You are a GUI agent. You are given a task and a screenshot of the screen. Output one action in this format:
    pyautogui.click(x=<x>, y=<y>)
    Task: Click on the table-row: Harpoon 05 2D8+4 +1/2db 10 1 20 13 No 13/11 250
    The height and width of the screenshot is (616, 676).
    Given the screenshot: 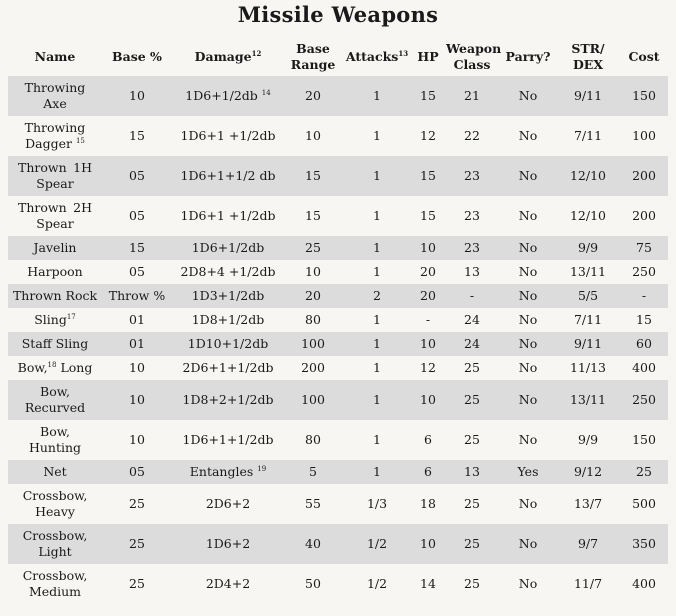 What is the action you would take?
    pyautogui.click(x=338, y=272)
    